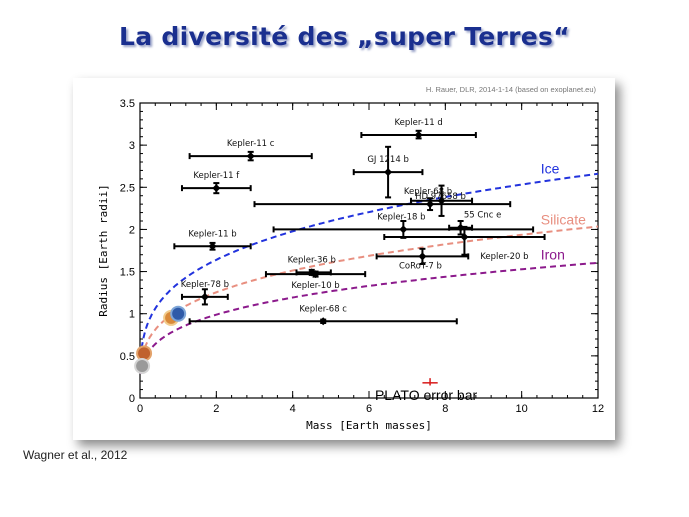  Describe the element at coordinates (103, 250) in the screenshot. I see `y-axis-label: Radius [Earth radii]` at that location.